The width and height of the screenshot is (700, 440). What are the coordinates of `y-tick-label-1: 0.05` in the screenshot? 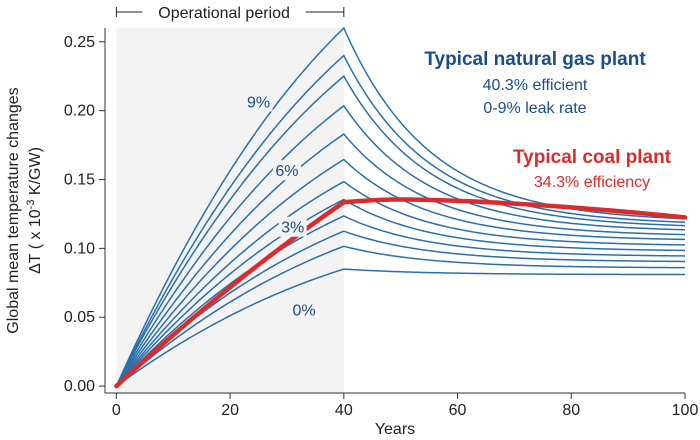 It's located at (79, 317).